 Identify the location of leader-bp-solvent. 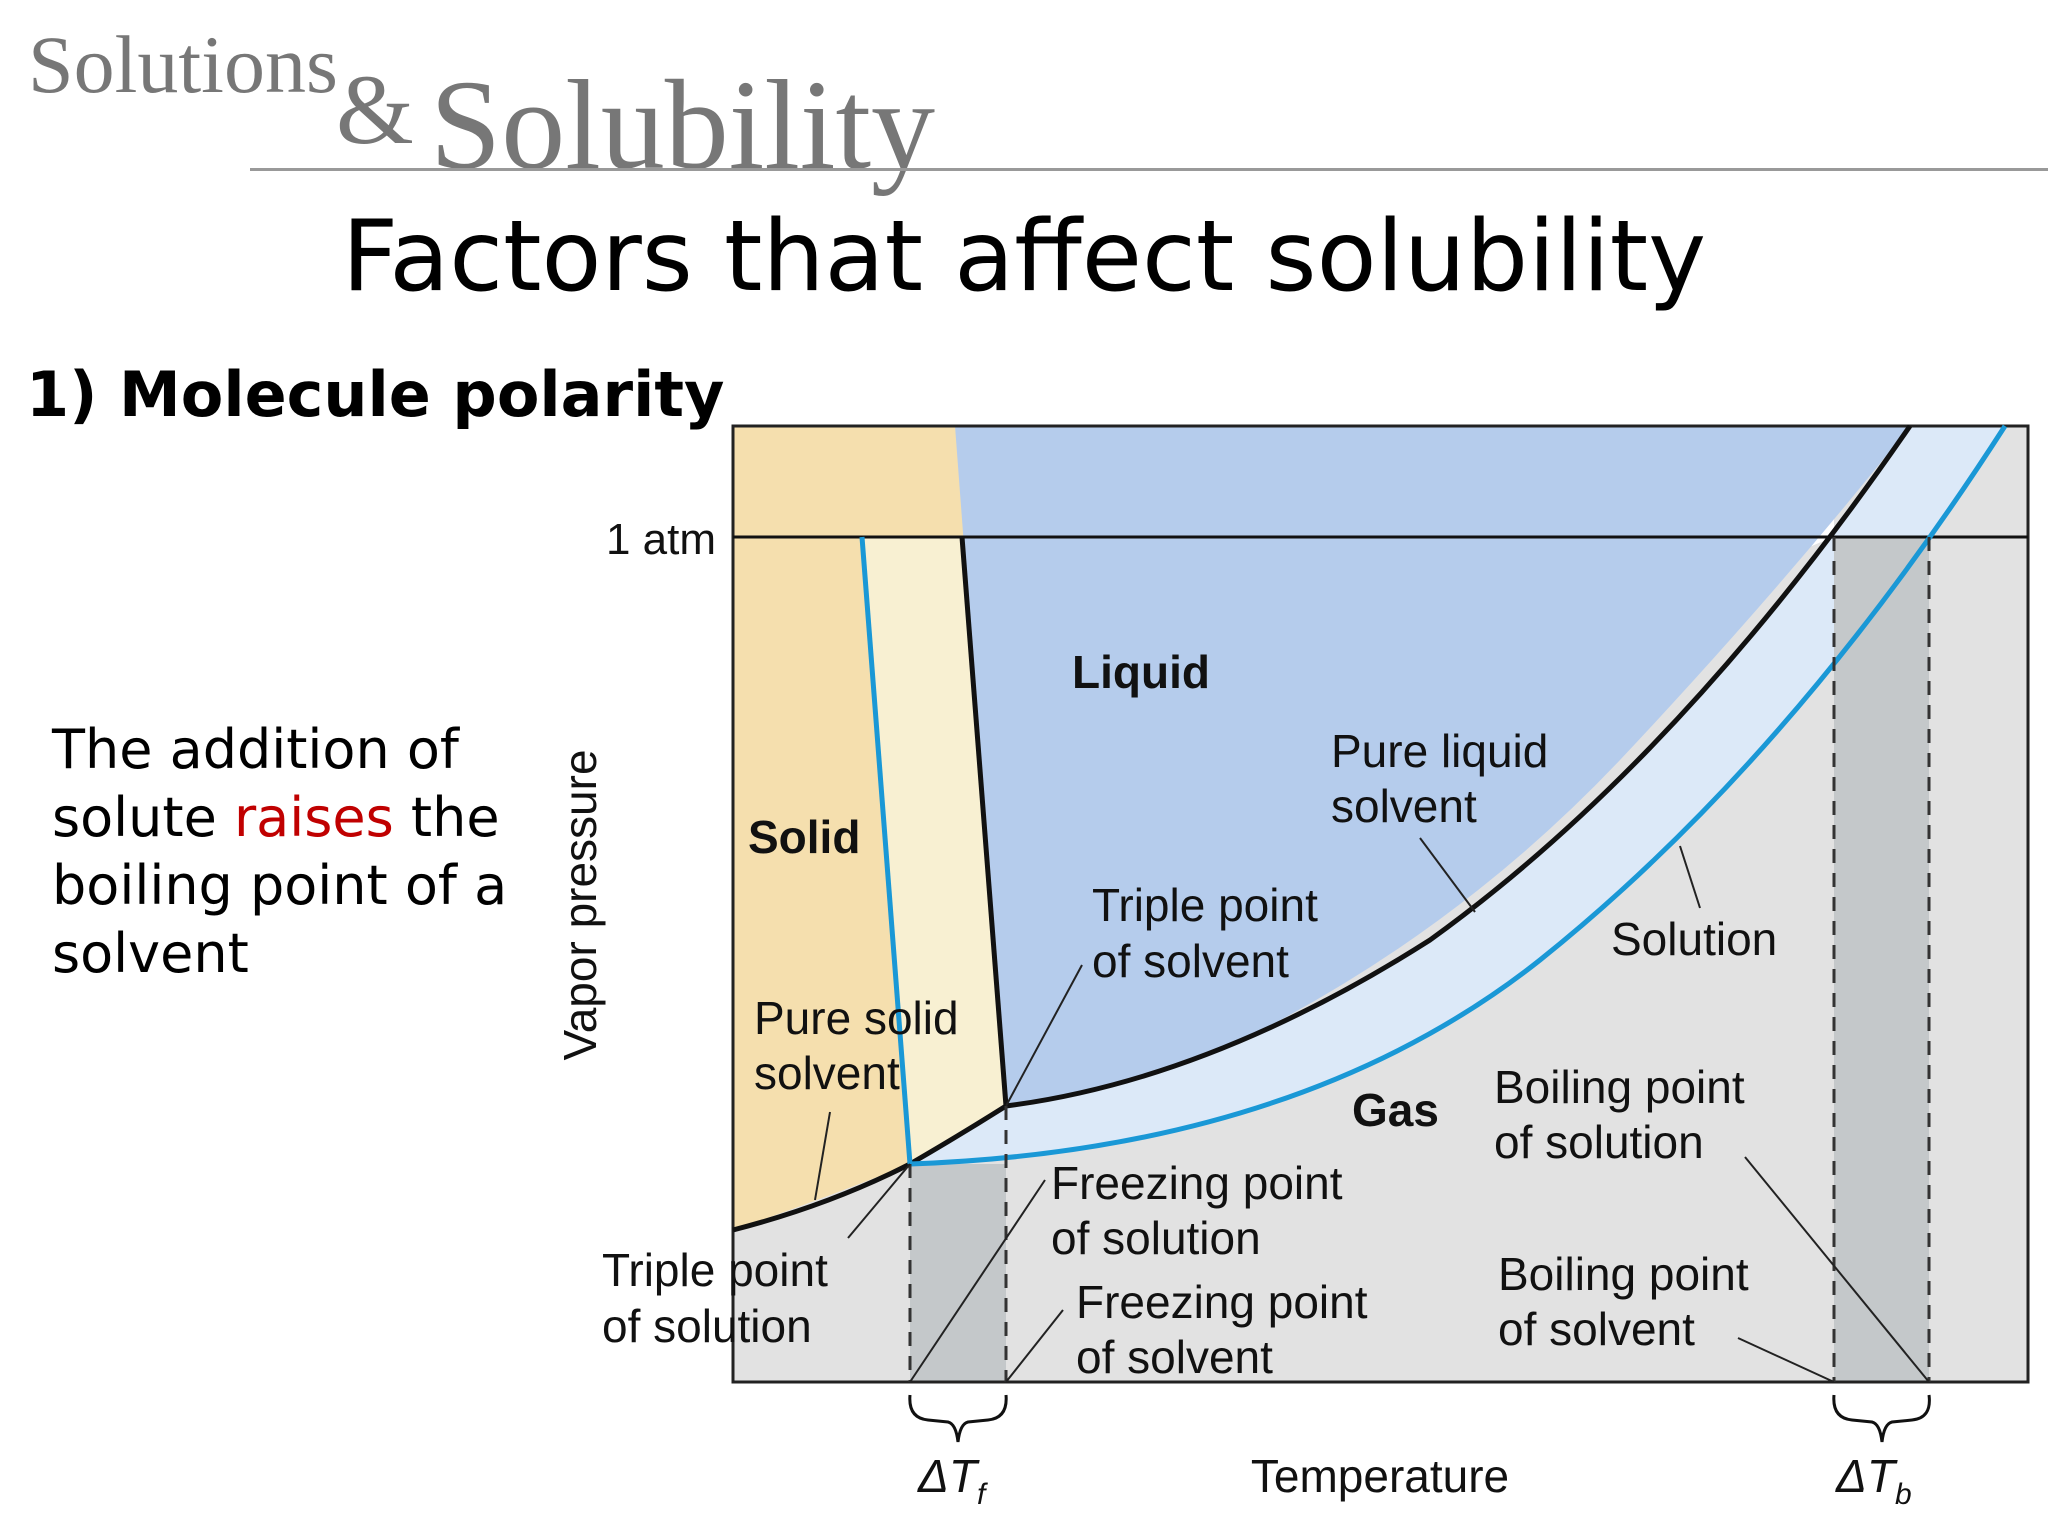
(1786, 1360).